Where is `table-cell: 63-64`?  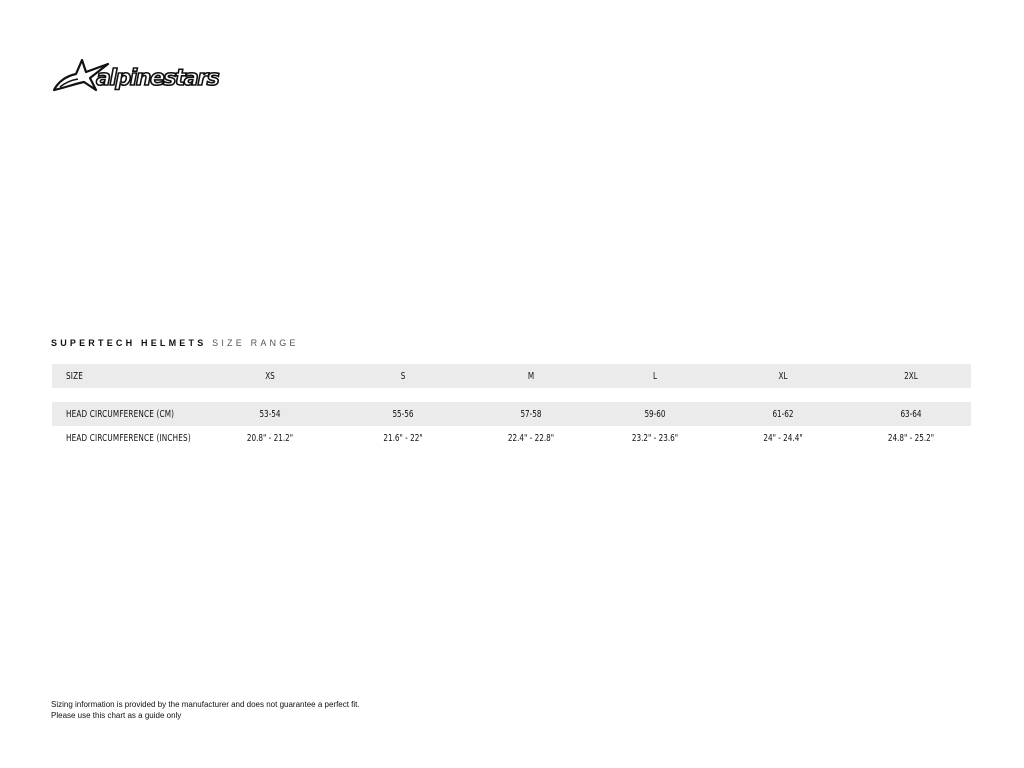 table-cell: 63-64 is located at coordinates (911, 414).